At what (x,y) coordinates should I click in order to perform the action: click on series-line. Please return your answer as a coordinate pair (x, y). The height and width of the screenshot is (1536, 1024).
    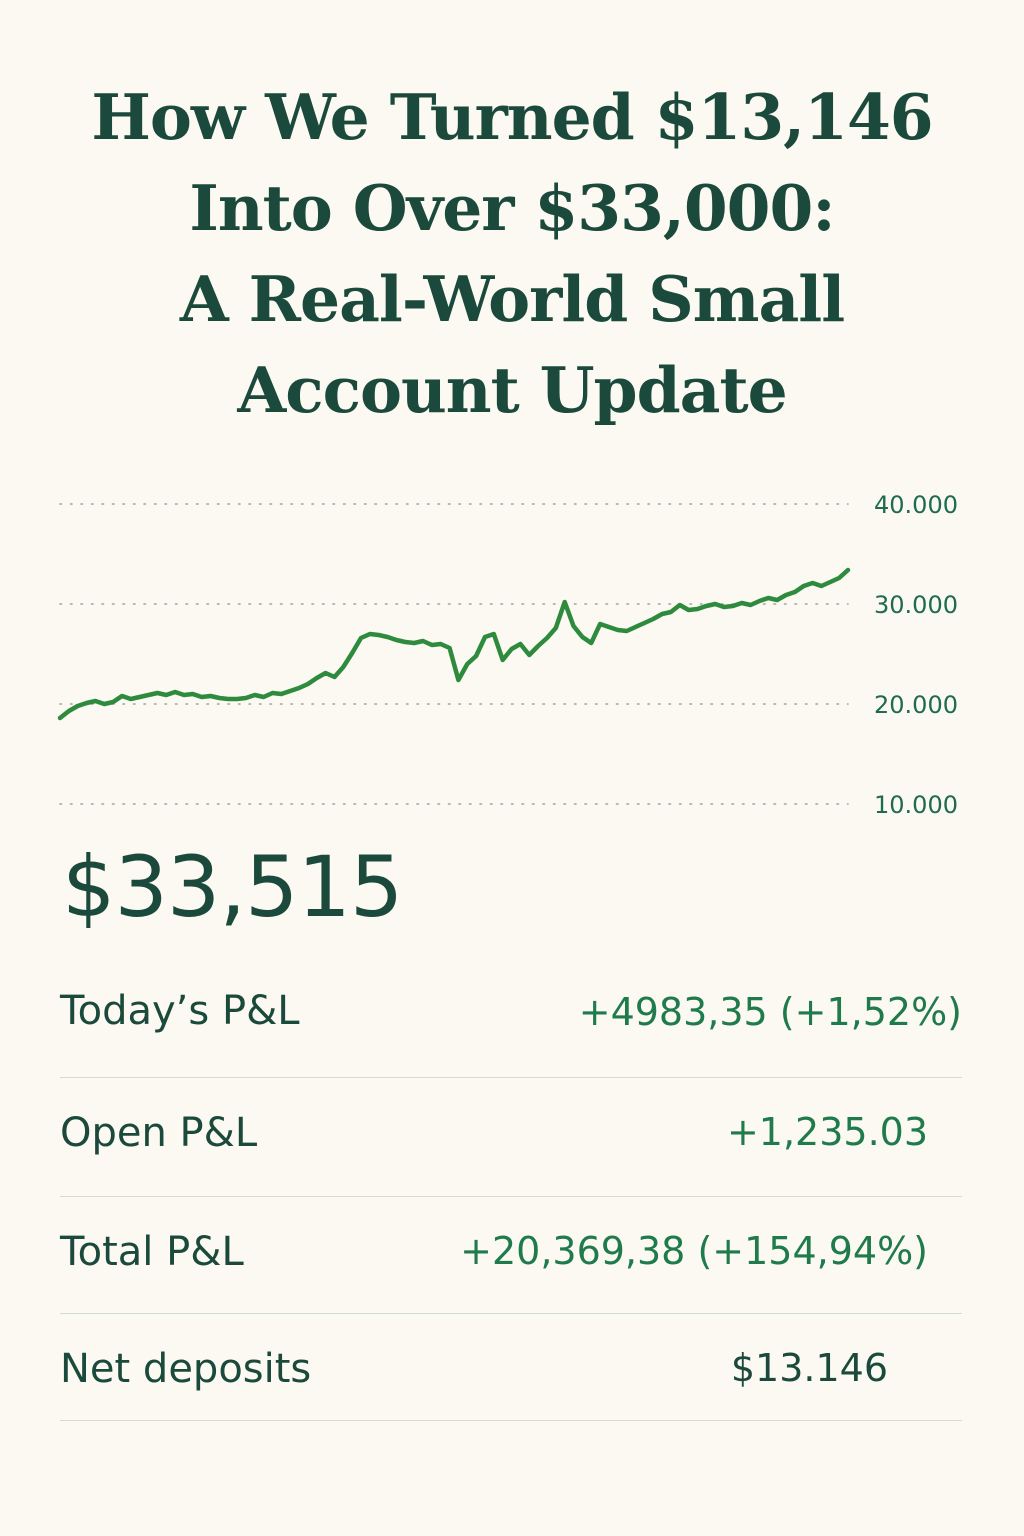
    Looking at the image, I should click on (454, 644).